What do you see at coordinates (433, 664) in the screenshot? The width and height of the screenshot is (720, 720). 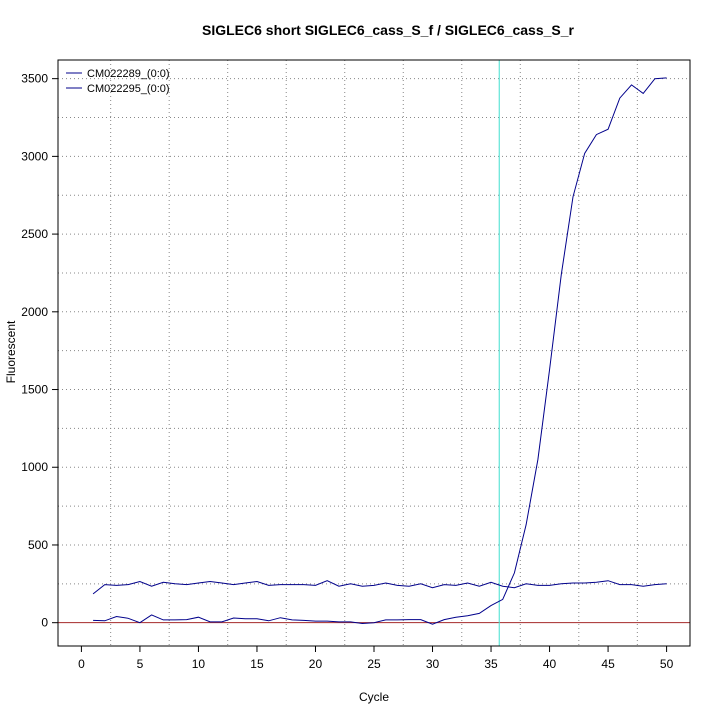 I see `x-tick-label: 30` at bounding box center [433, 664].